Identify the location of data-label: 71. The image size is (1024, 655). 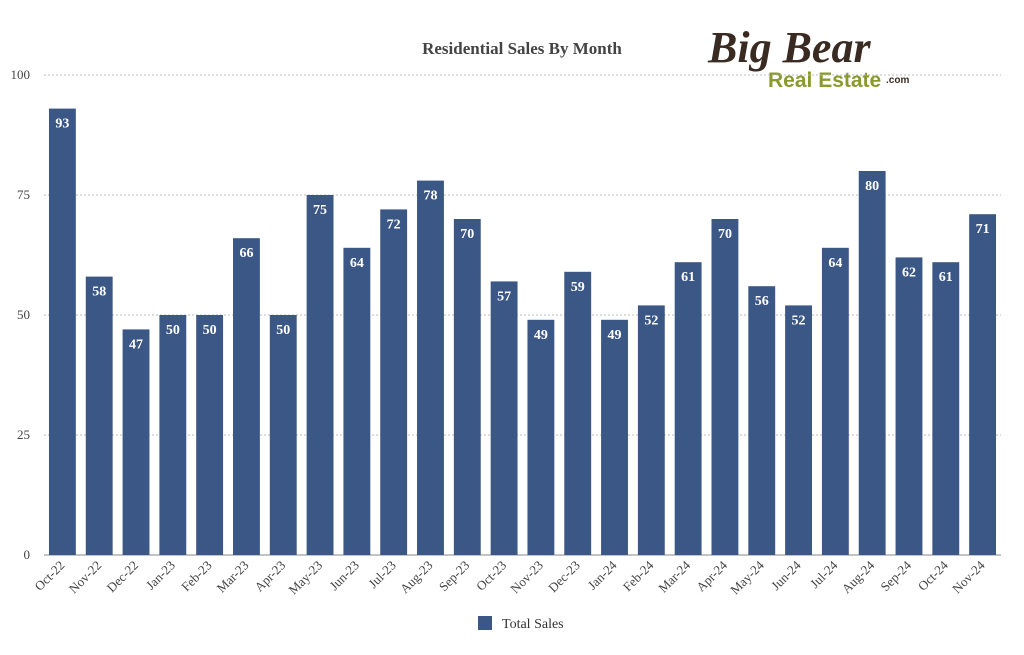
(983, 229).